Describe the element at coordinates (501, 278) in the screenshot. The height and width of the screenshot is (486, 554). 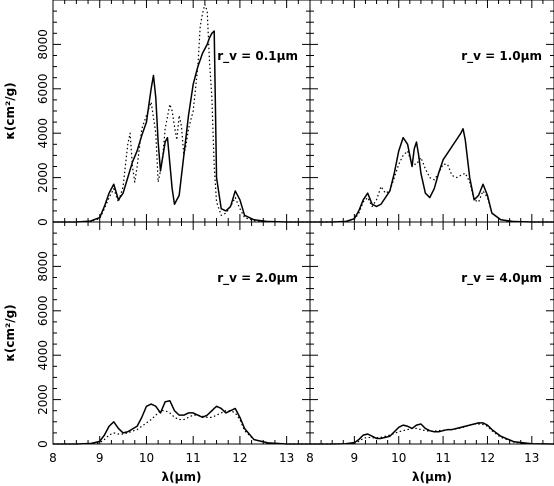
I see `panel-annotation: r_v = 4.0μm` at that location.